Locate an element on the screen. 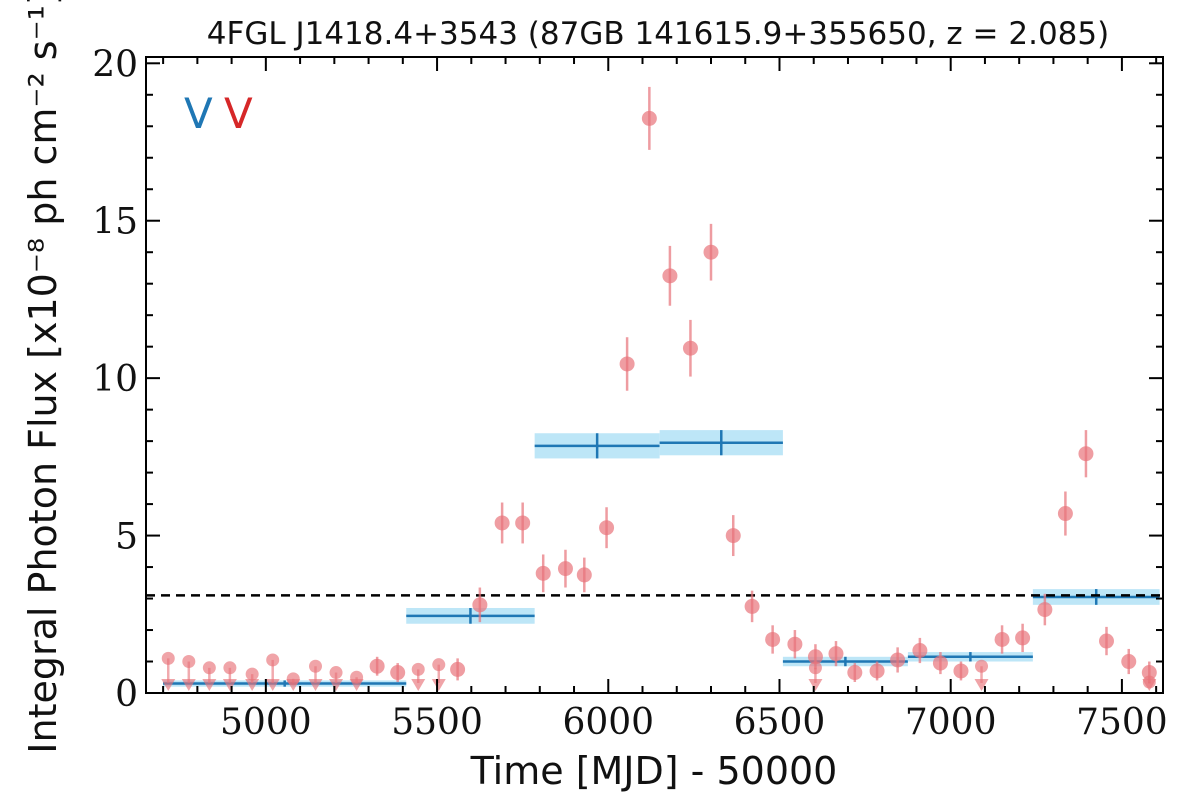  x-tick-label: 7500 is located at coordinates (1122, 722).